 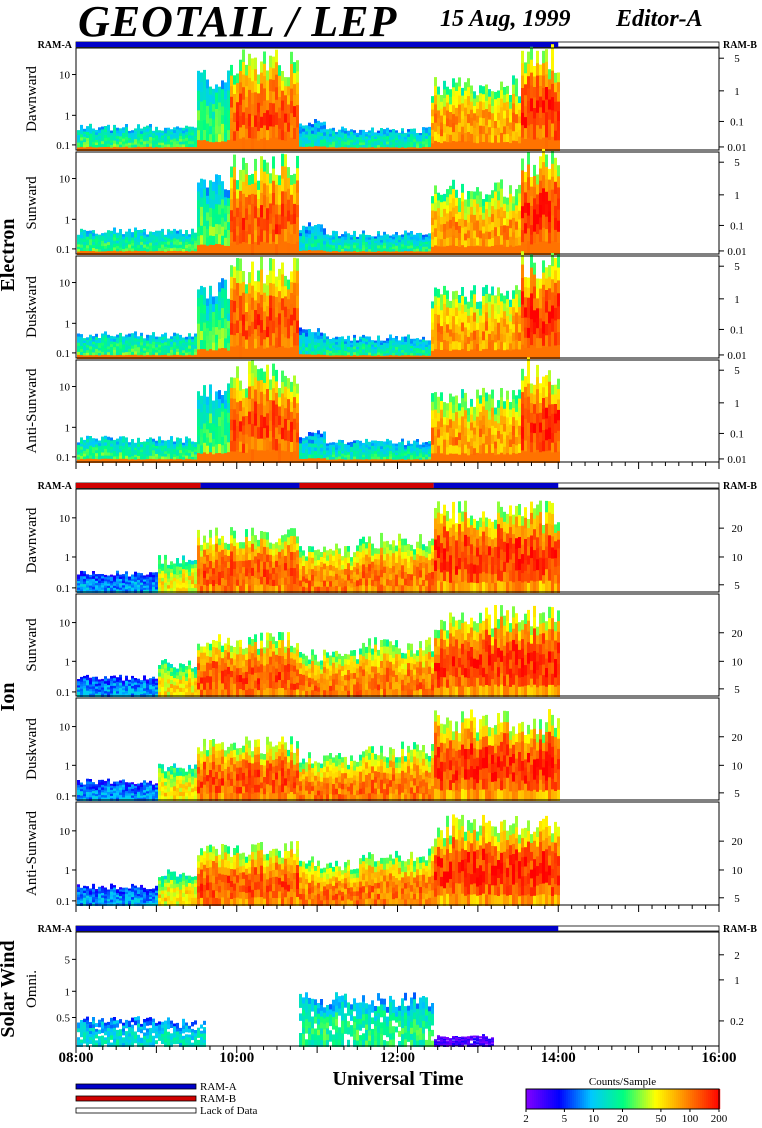 I want to click on x-tick-label: 12:00, so click(x=397, y=1058).